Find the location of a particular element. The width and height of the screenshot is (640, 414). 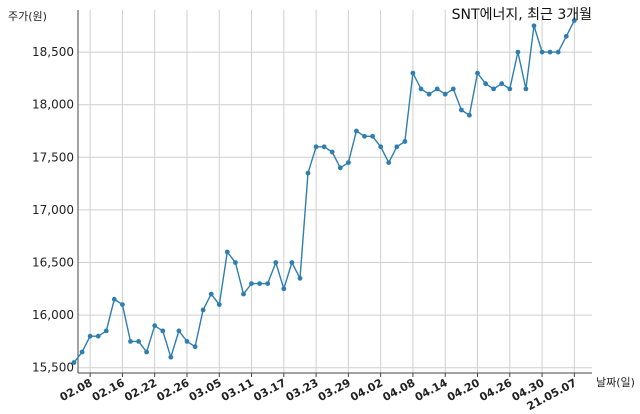

x-tick-label: 04.20 is located at coordinates (463, 390).